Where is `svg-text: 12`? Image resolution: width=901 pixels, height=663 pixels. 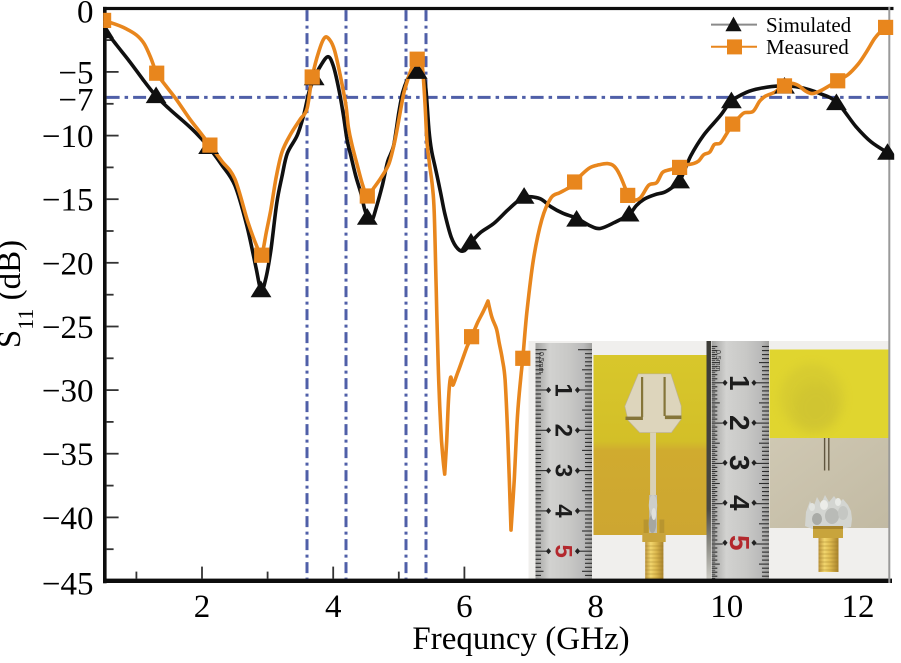
svg-text: 12 is located at coordinates (858, 607).